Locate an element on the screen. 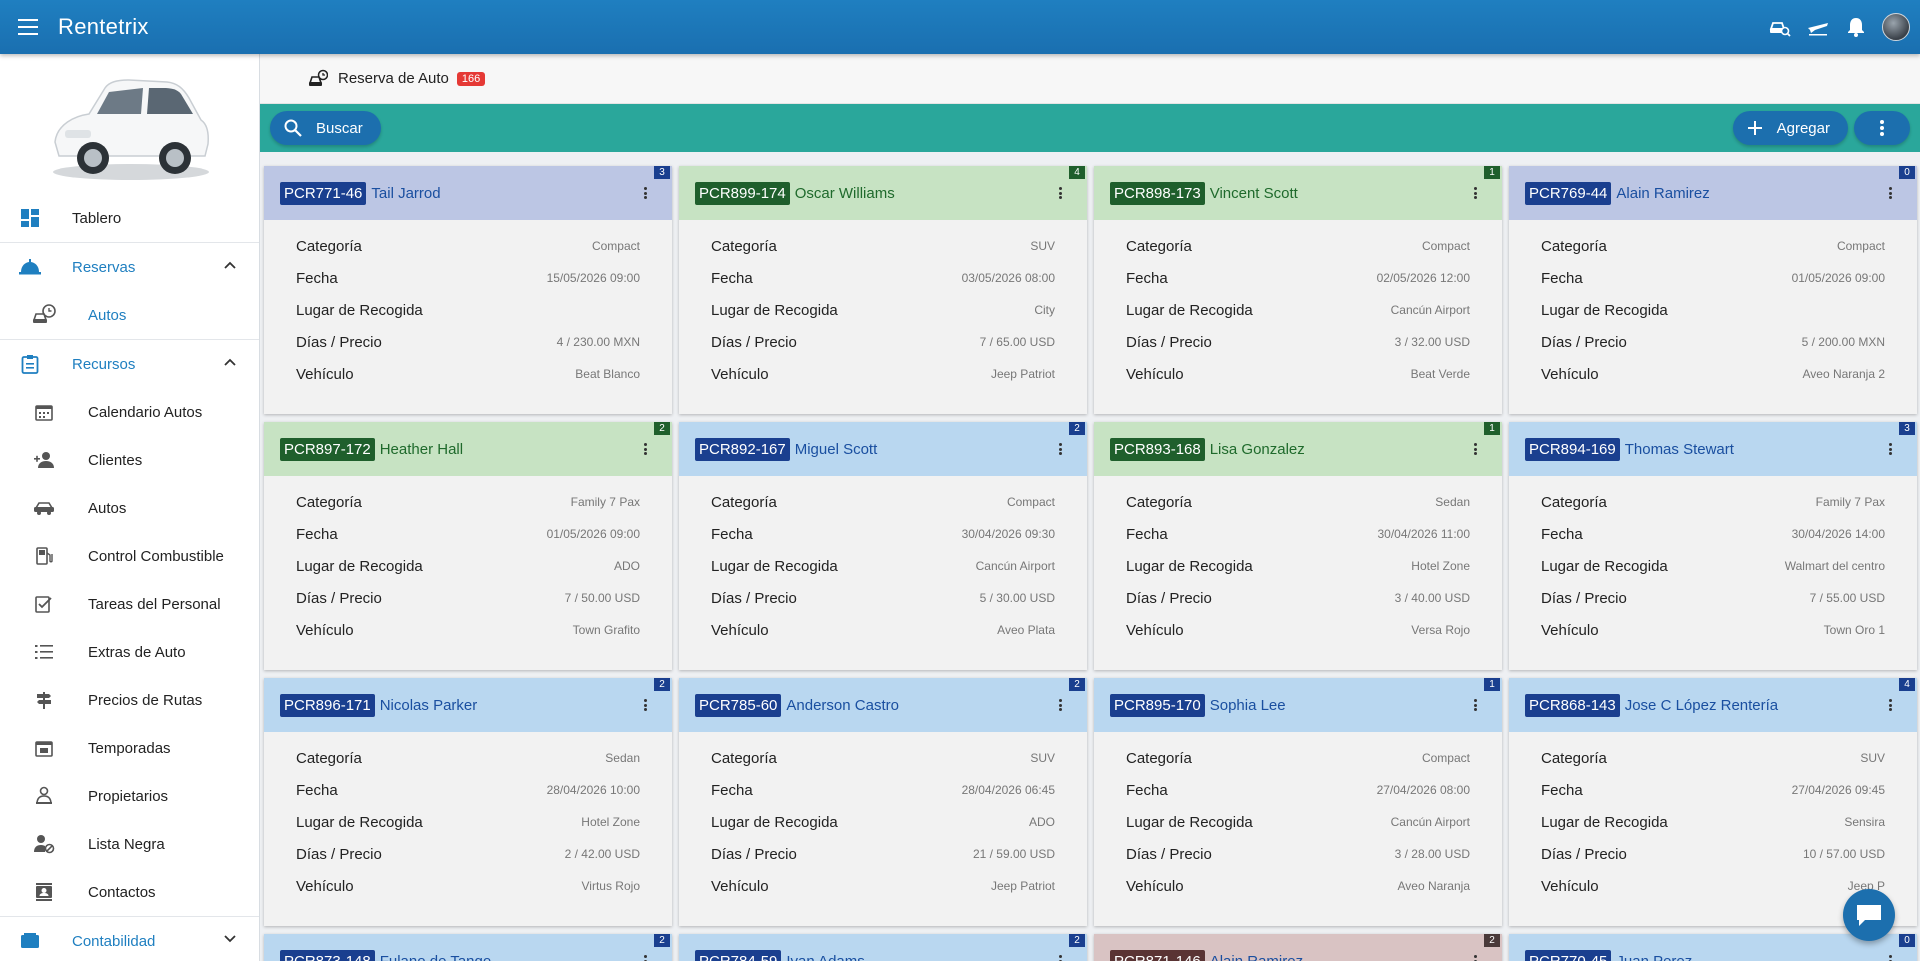  top-bar-actions is located at coordinates (1844, 27).